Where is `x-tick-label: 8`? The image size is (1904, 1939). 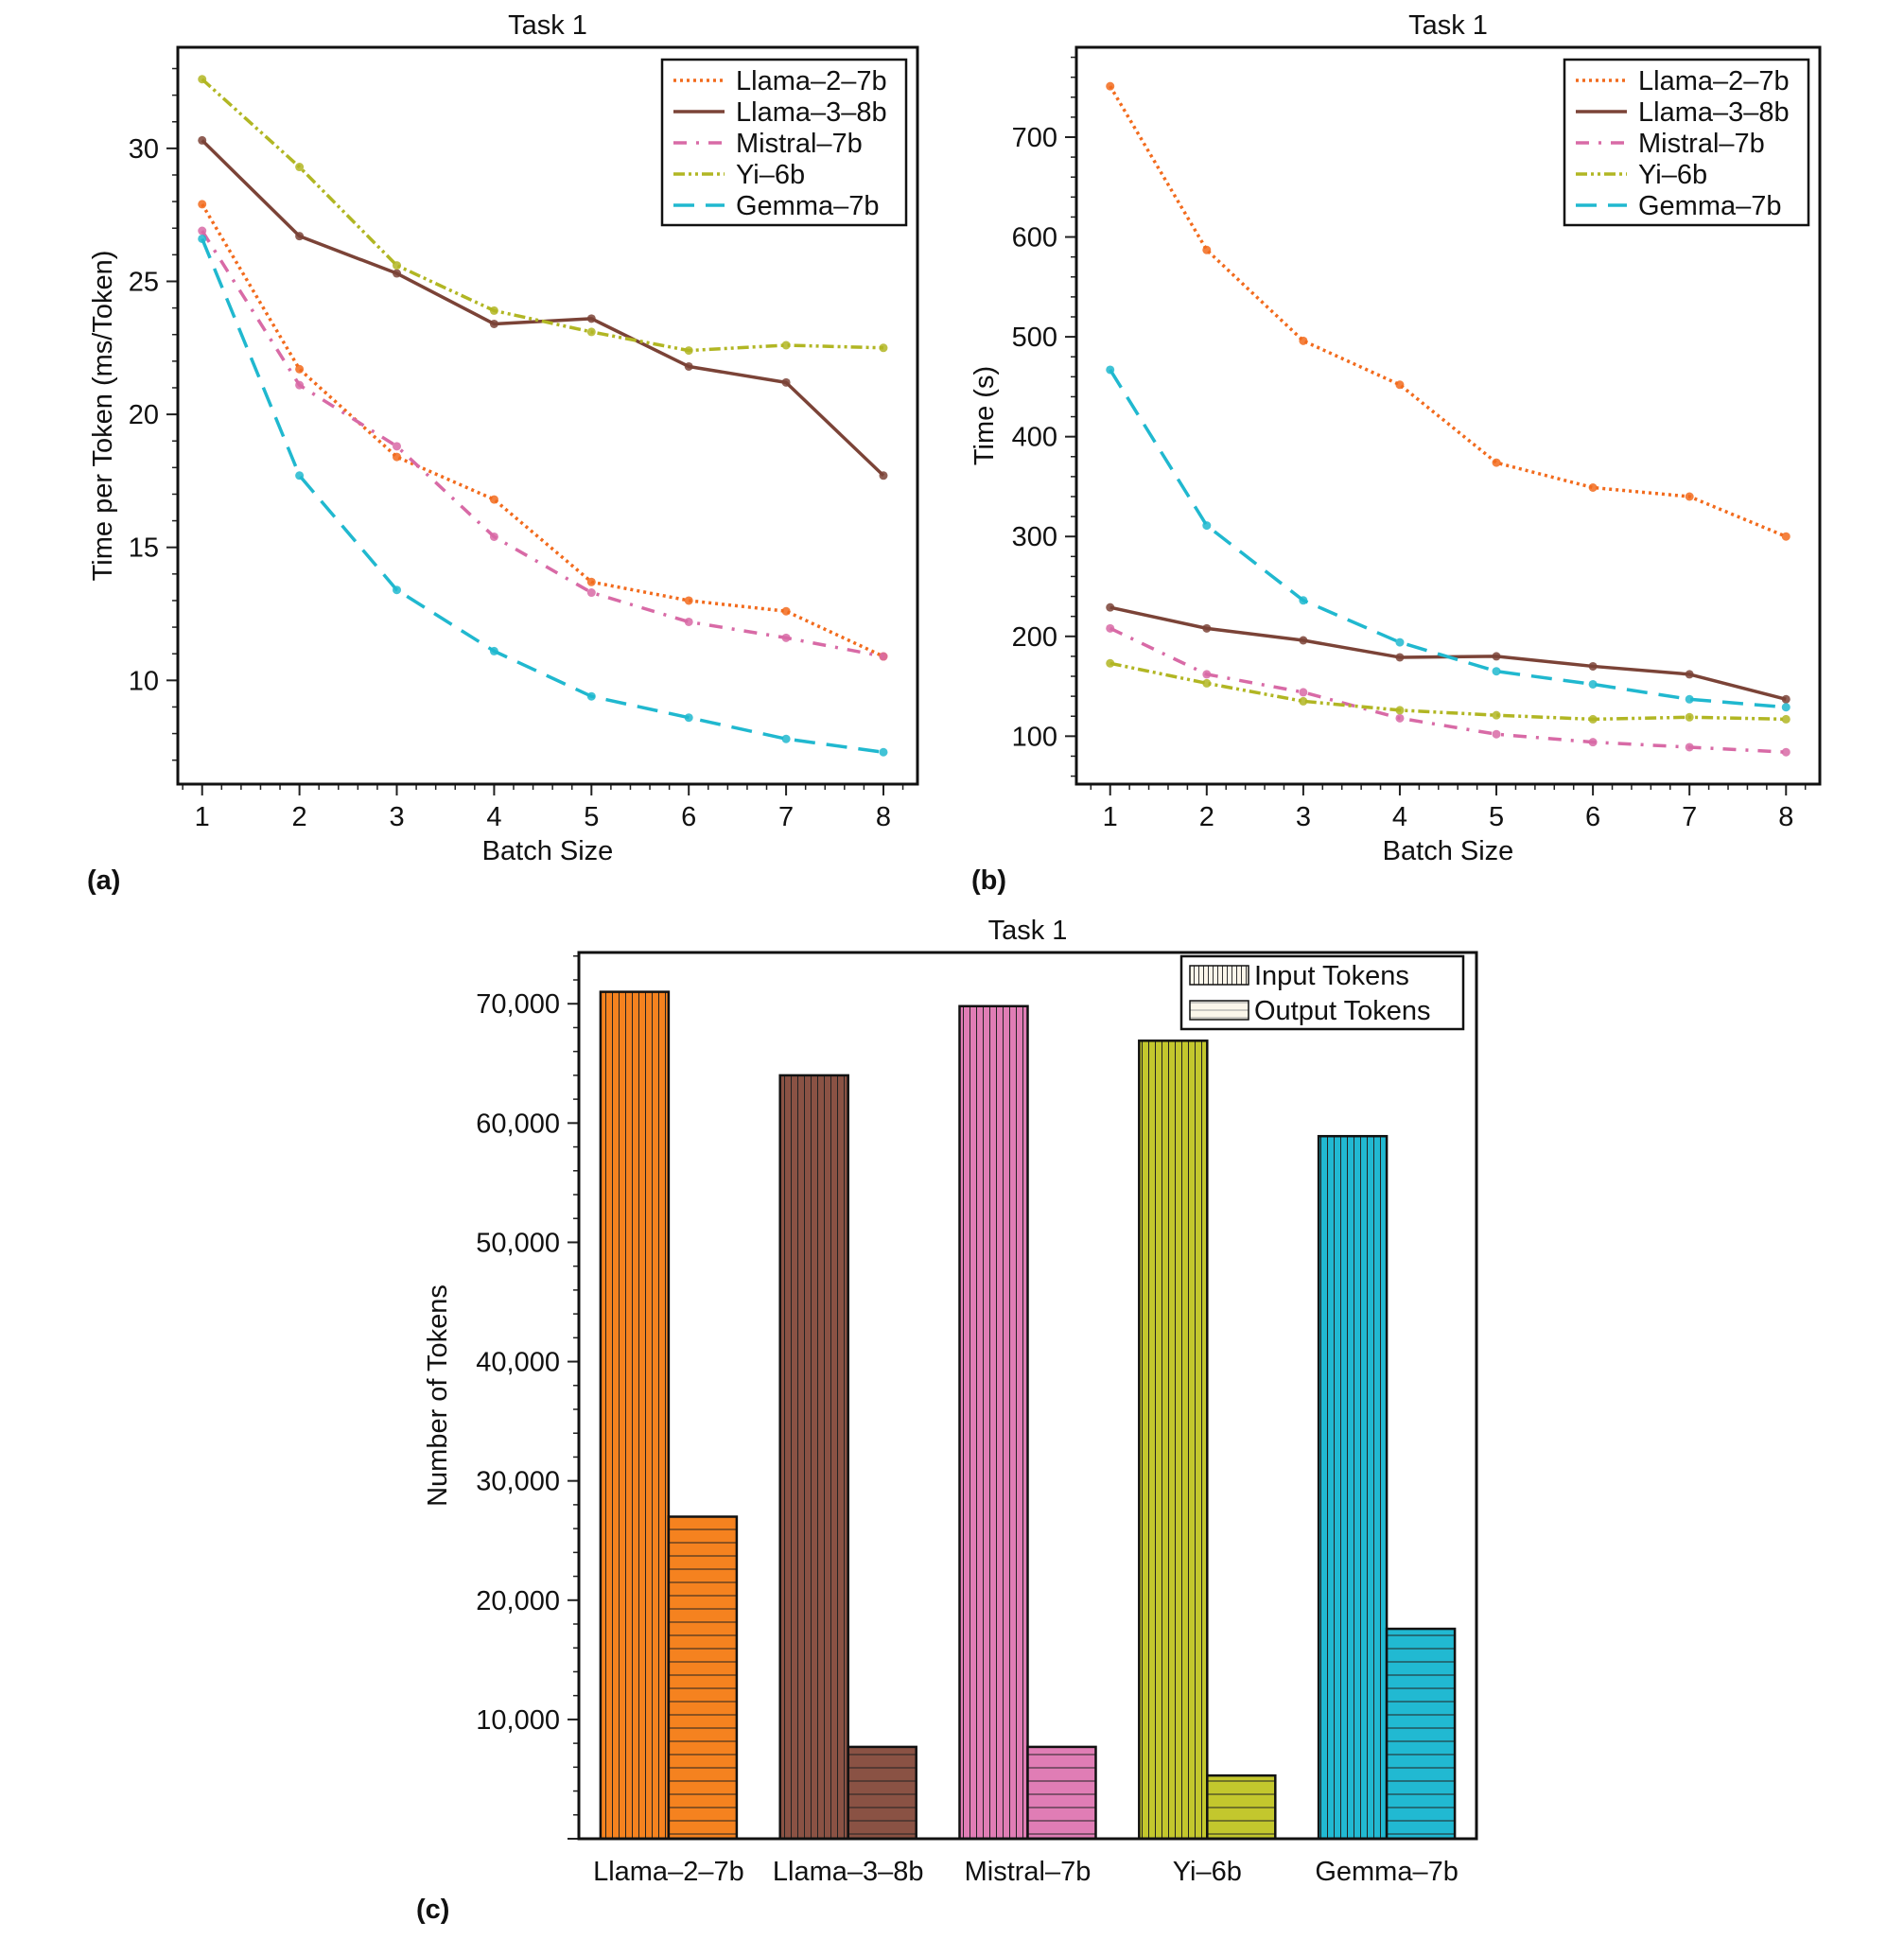 x-tick-label: 8 is located at coordinates (884, 817).